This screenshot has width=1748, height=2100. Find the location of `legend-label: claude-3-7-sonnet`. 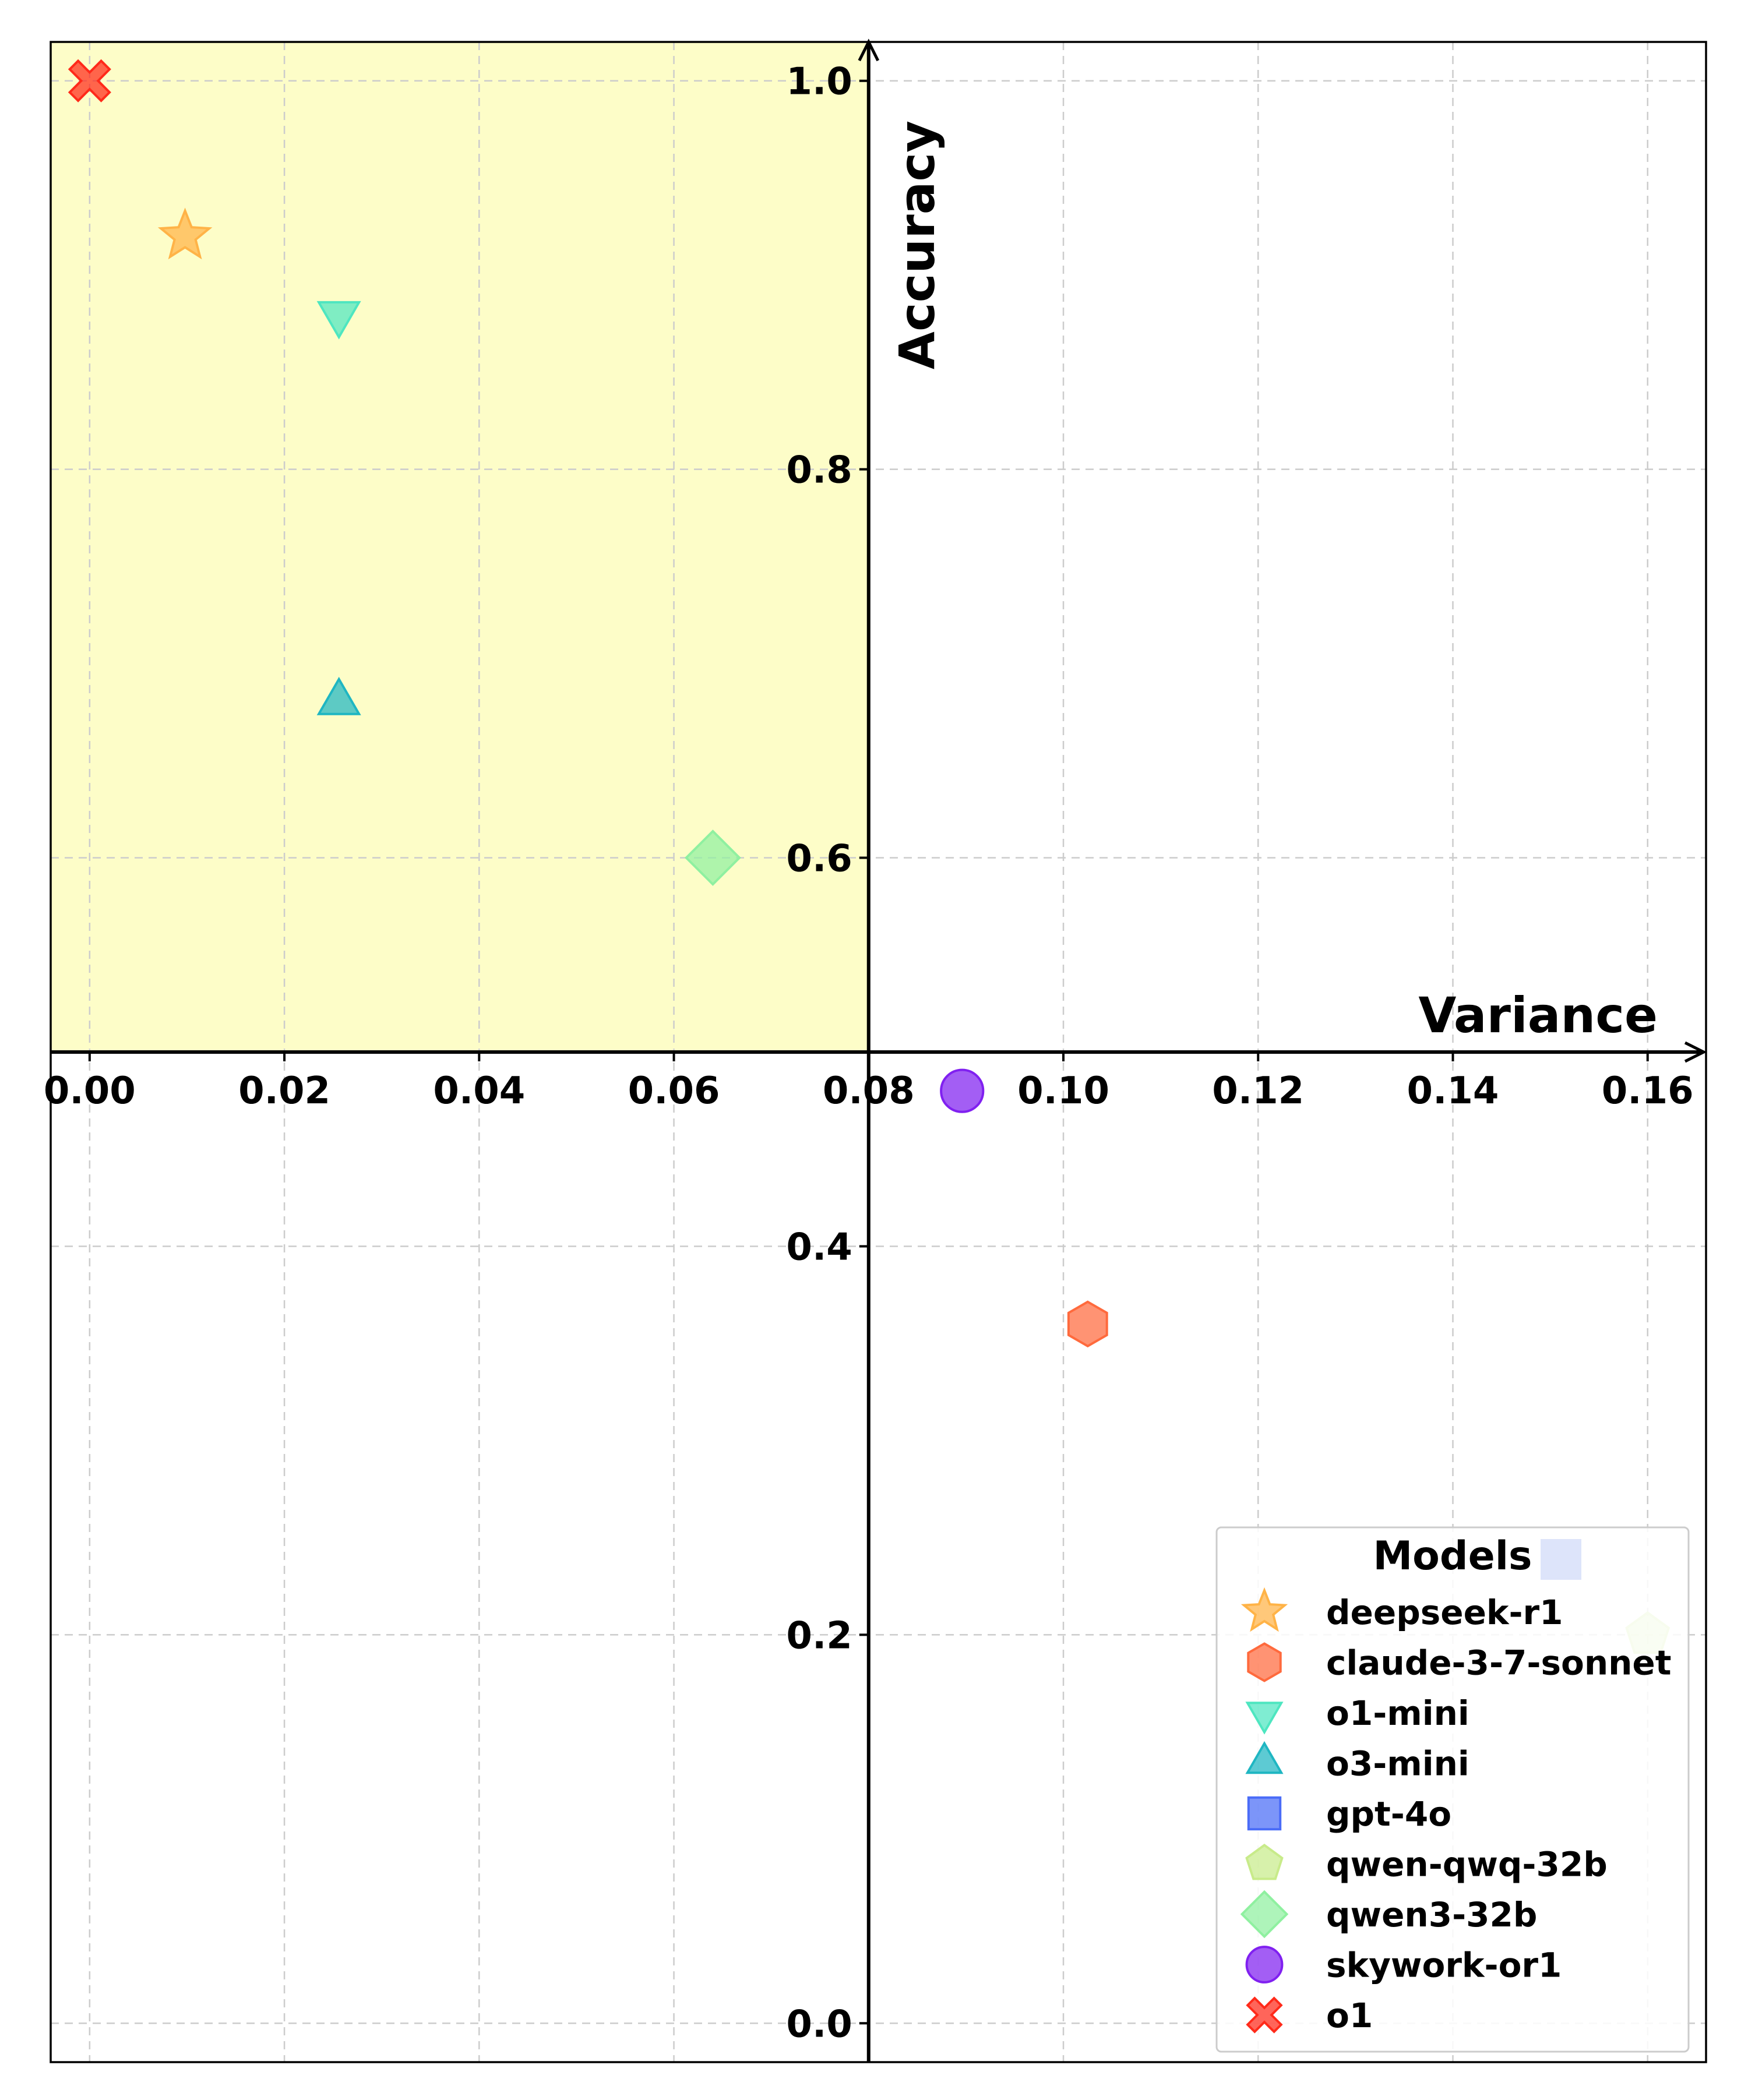

legend-label: claude-3-7-sonnet is located at coordinates (1499, 1663).